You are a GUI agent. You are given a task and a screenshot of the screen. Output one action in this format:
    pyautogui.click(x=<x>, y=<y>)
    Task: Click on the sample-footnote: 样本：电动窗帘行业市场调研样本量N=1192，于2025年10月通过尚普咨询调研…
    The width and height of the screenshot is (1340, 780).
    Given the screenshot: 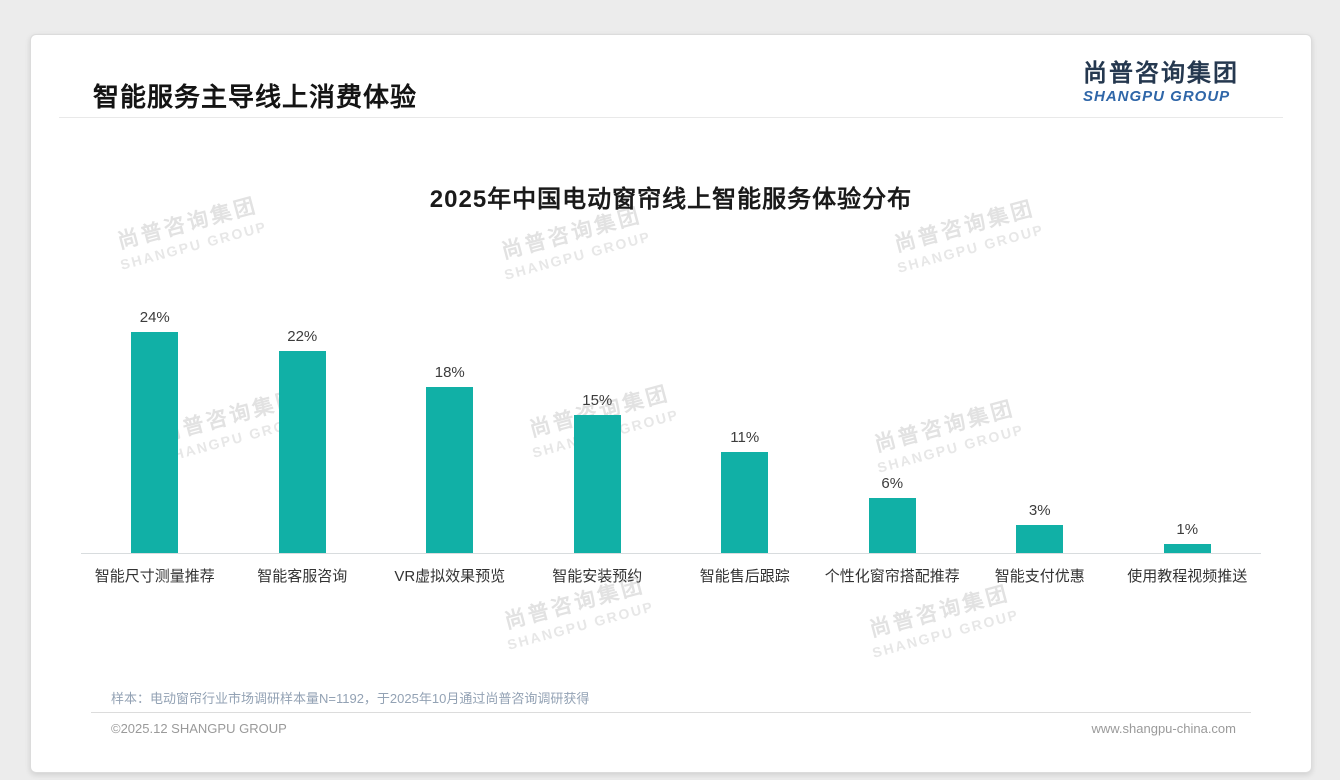 What is the action you would take?
    pyautogui.click(x=350, y=698)
    